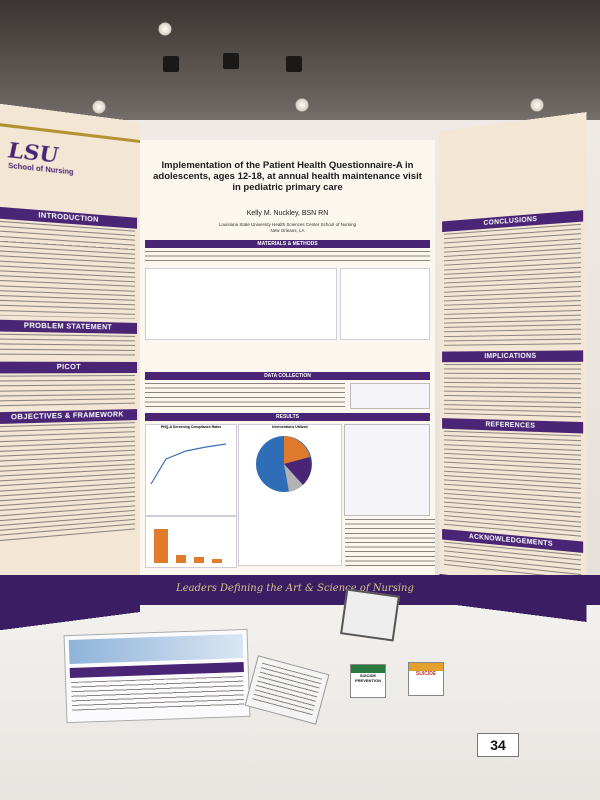 This screenshot has height=800, width=600. What do you see at coordinates (370, 614) in the screenshot?
I see `card-holder-stand` at bounding box center [370, 614].